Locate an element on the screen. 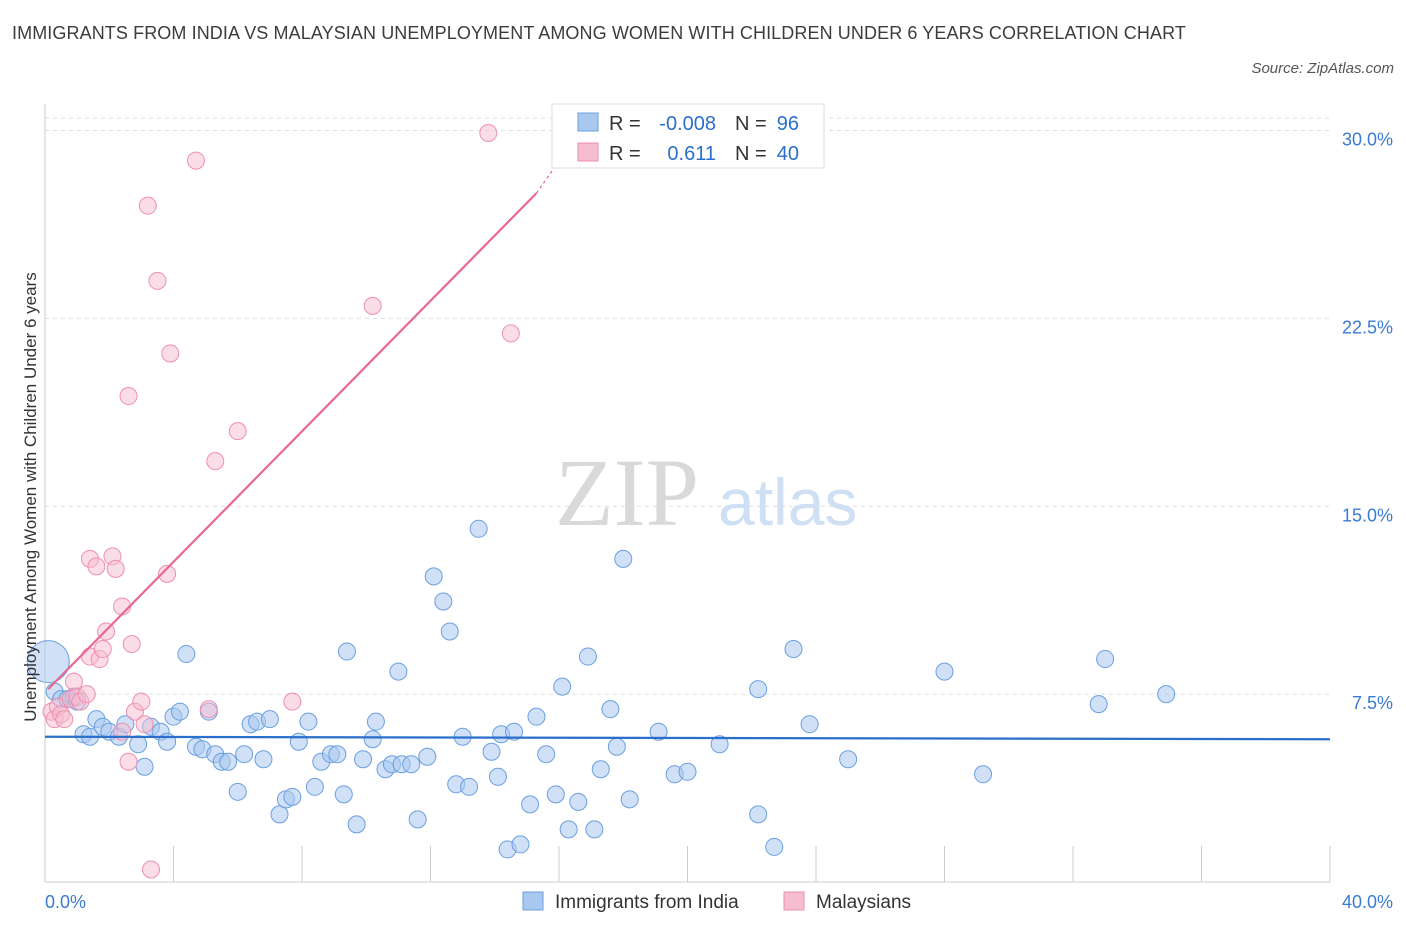 The image size is (1406, 930). legend-india-swatch is located at coordinates (533, 901).